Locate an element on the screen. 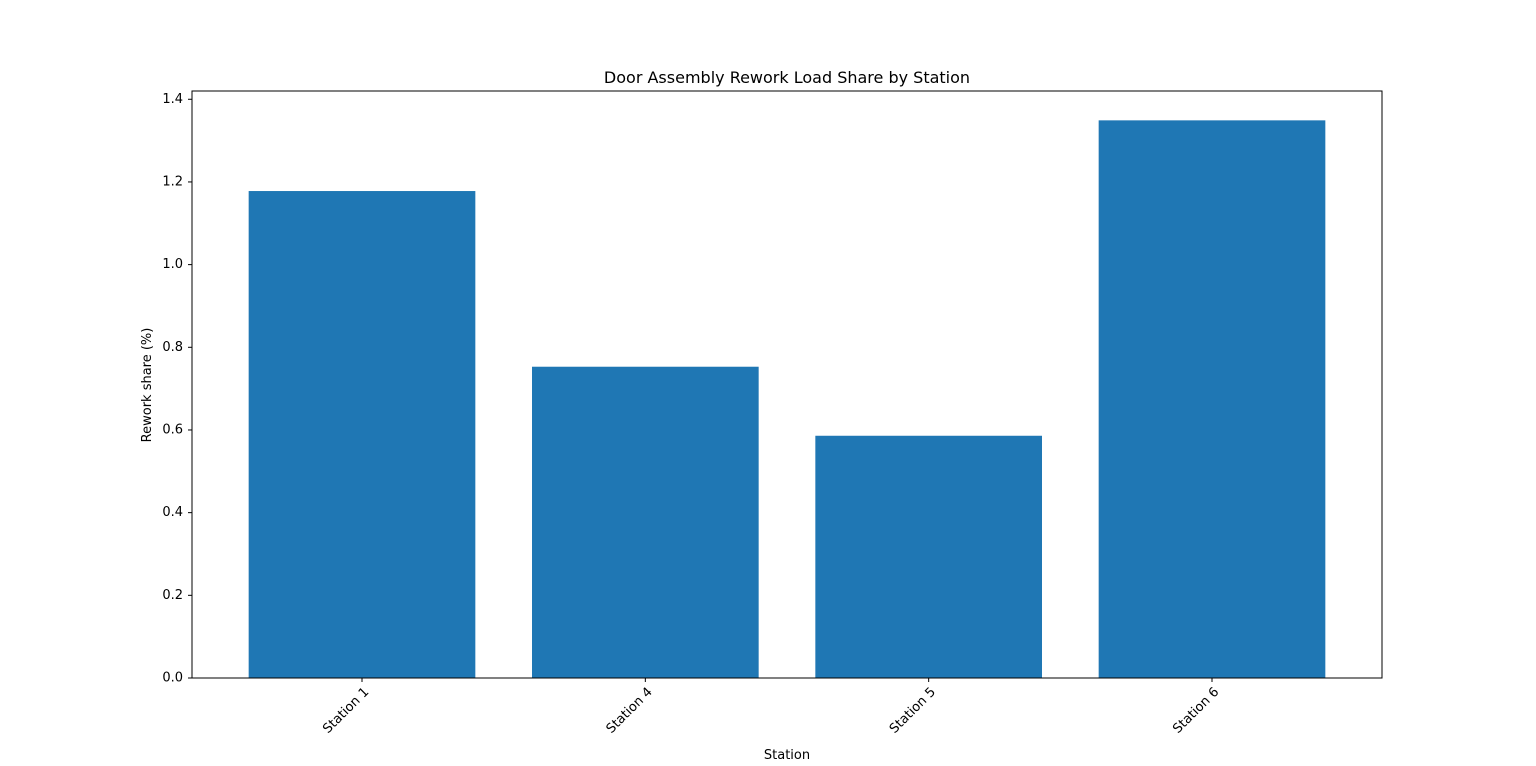  y-axis-label: Rework share (%) is located at coordinates (147, 385).